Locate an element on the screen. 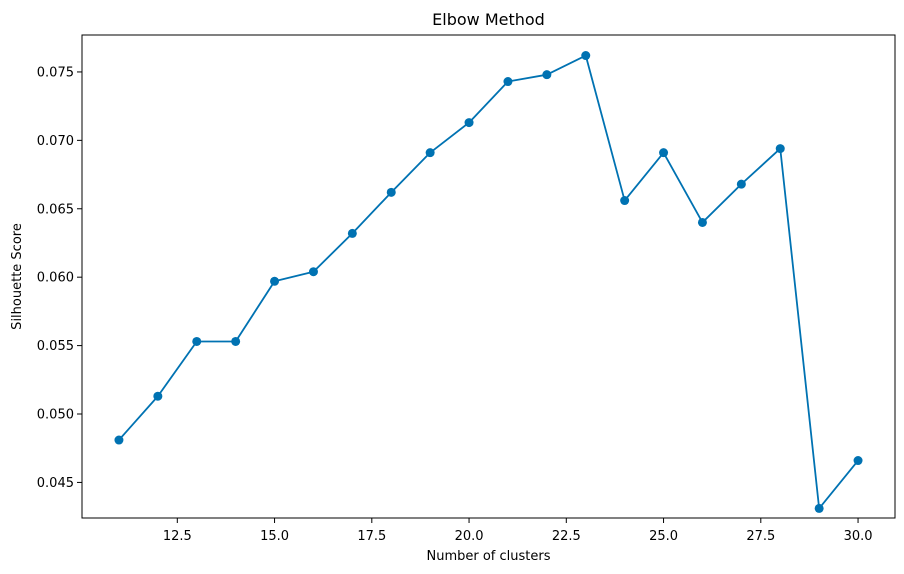 The height and width of the screenshot is (574, 904). chart-title: Elbow Method is located at coordinates (488, 19).